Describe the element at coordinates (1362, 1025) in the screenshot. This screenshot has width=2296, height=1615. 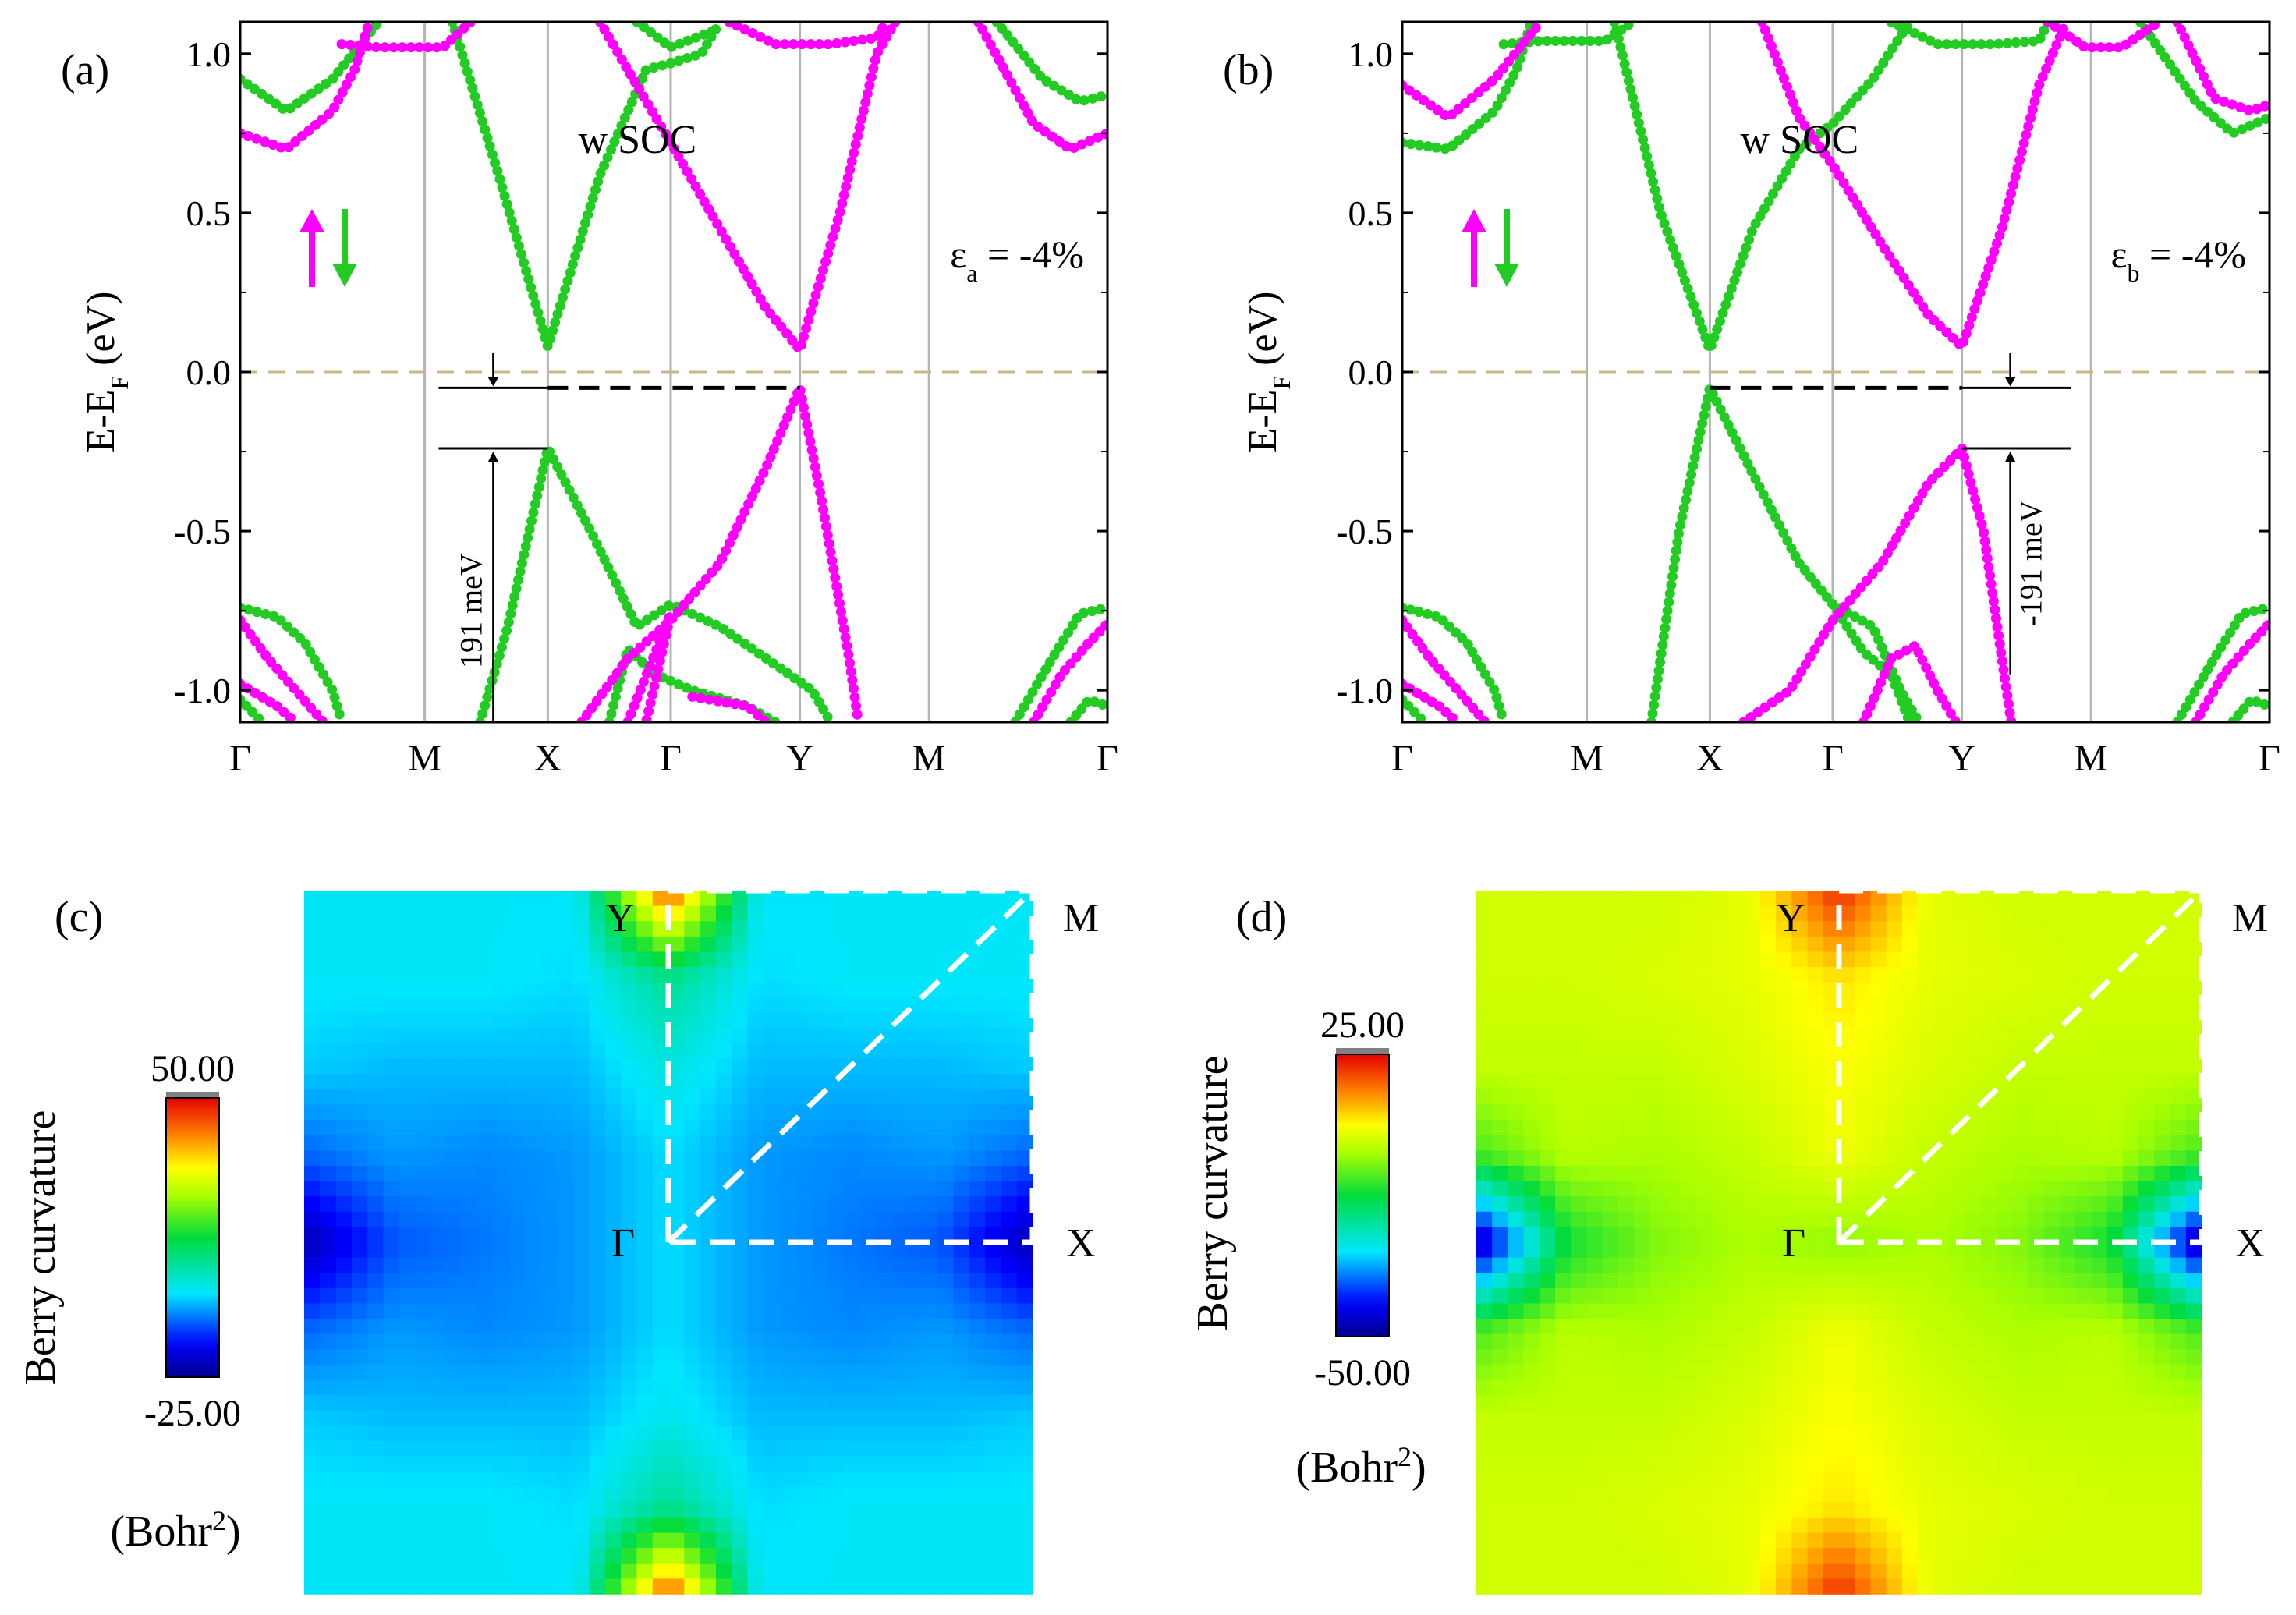
I see `colorbar-max-label: 25.00` at that location.